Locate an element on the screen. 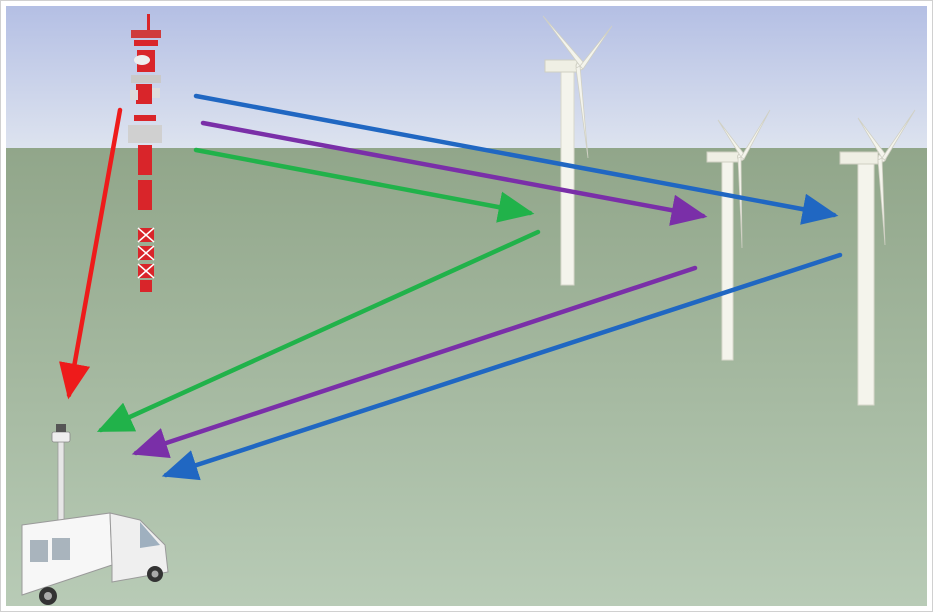 This screenshot has height=612, width=933. green-incident-arrow is located at coordinates (364, 185).